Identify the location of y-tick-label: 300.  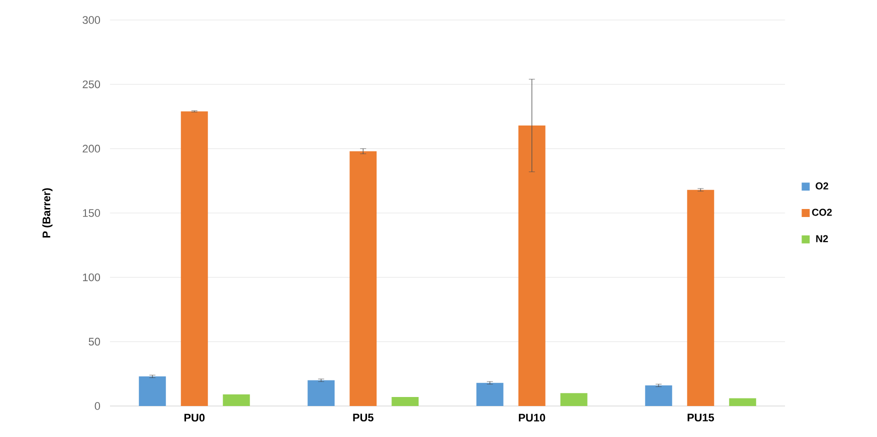
(91, 20).